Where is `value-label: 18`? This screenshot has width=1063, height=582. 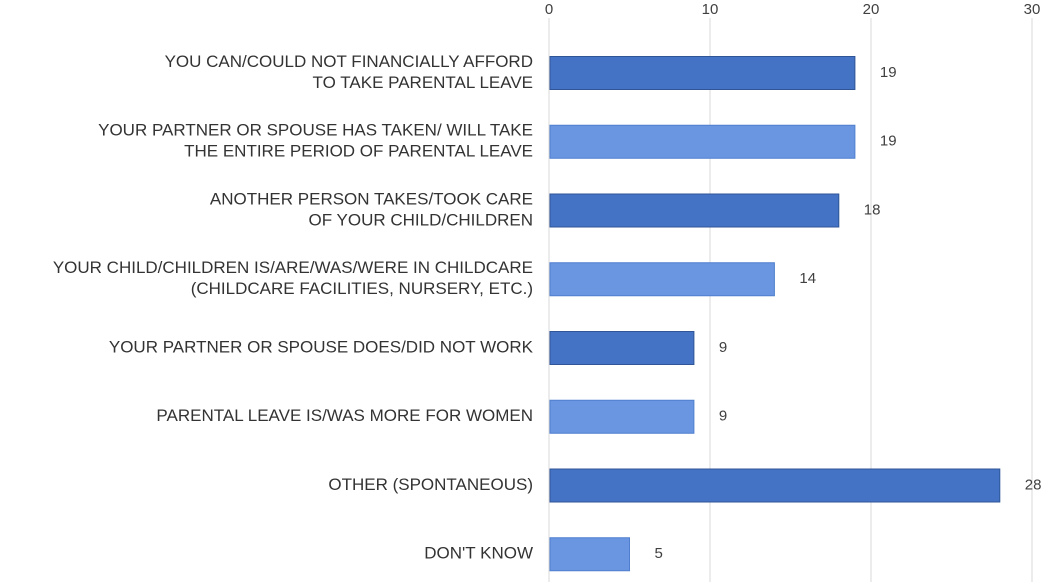 value-label: 18 is located at coordinates (872, 209).